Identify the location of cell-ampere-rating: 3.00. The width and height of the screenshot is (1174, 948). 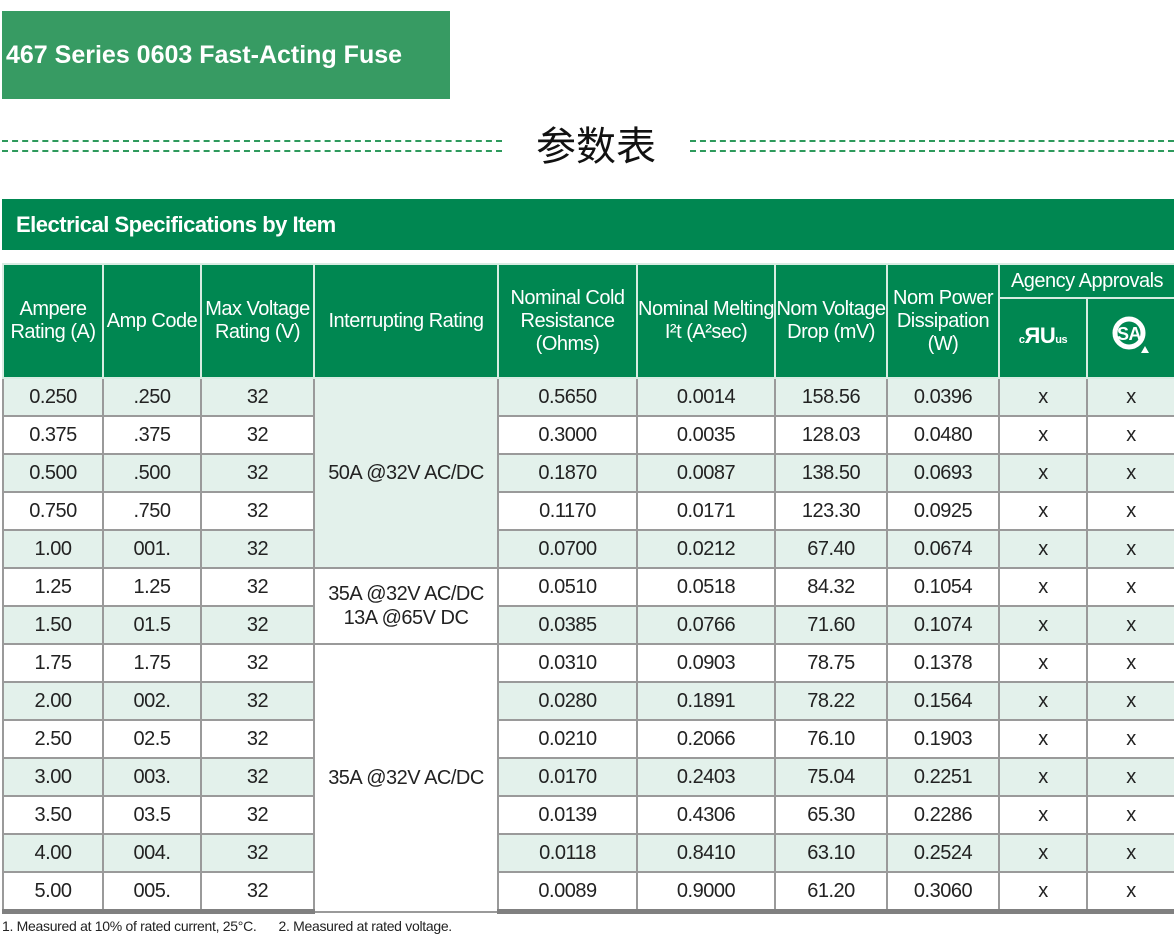
(53, 777).